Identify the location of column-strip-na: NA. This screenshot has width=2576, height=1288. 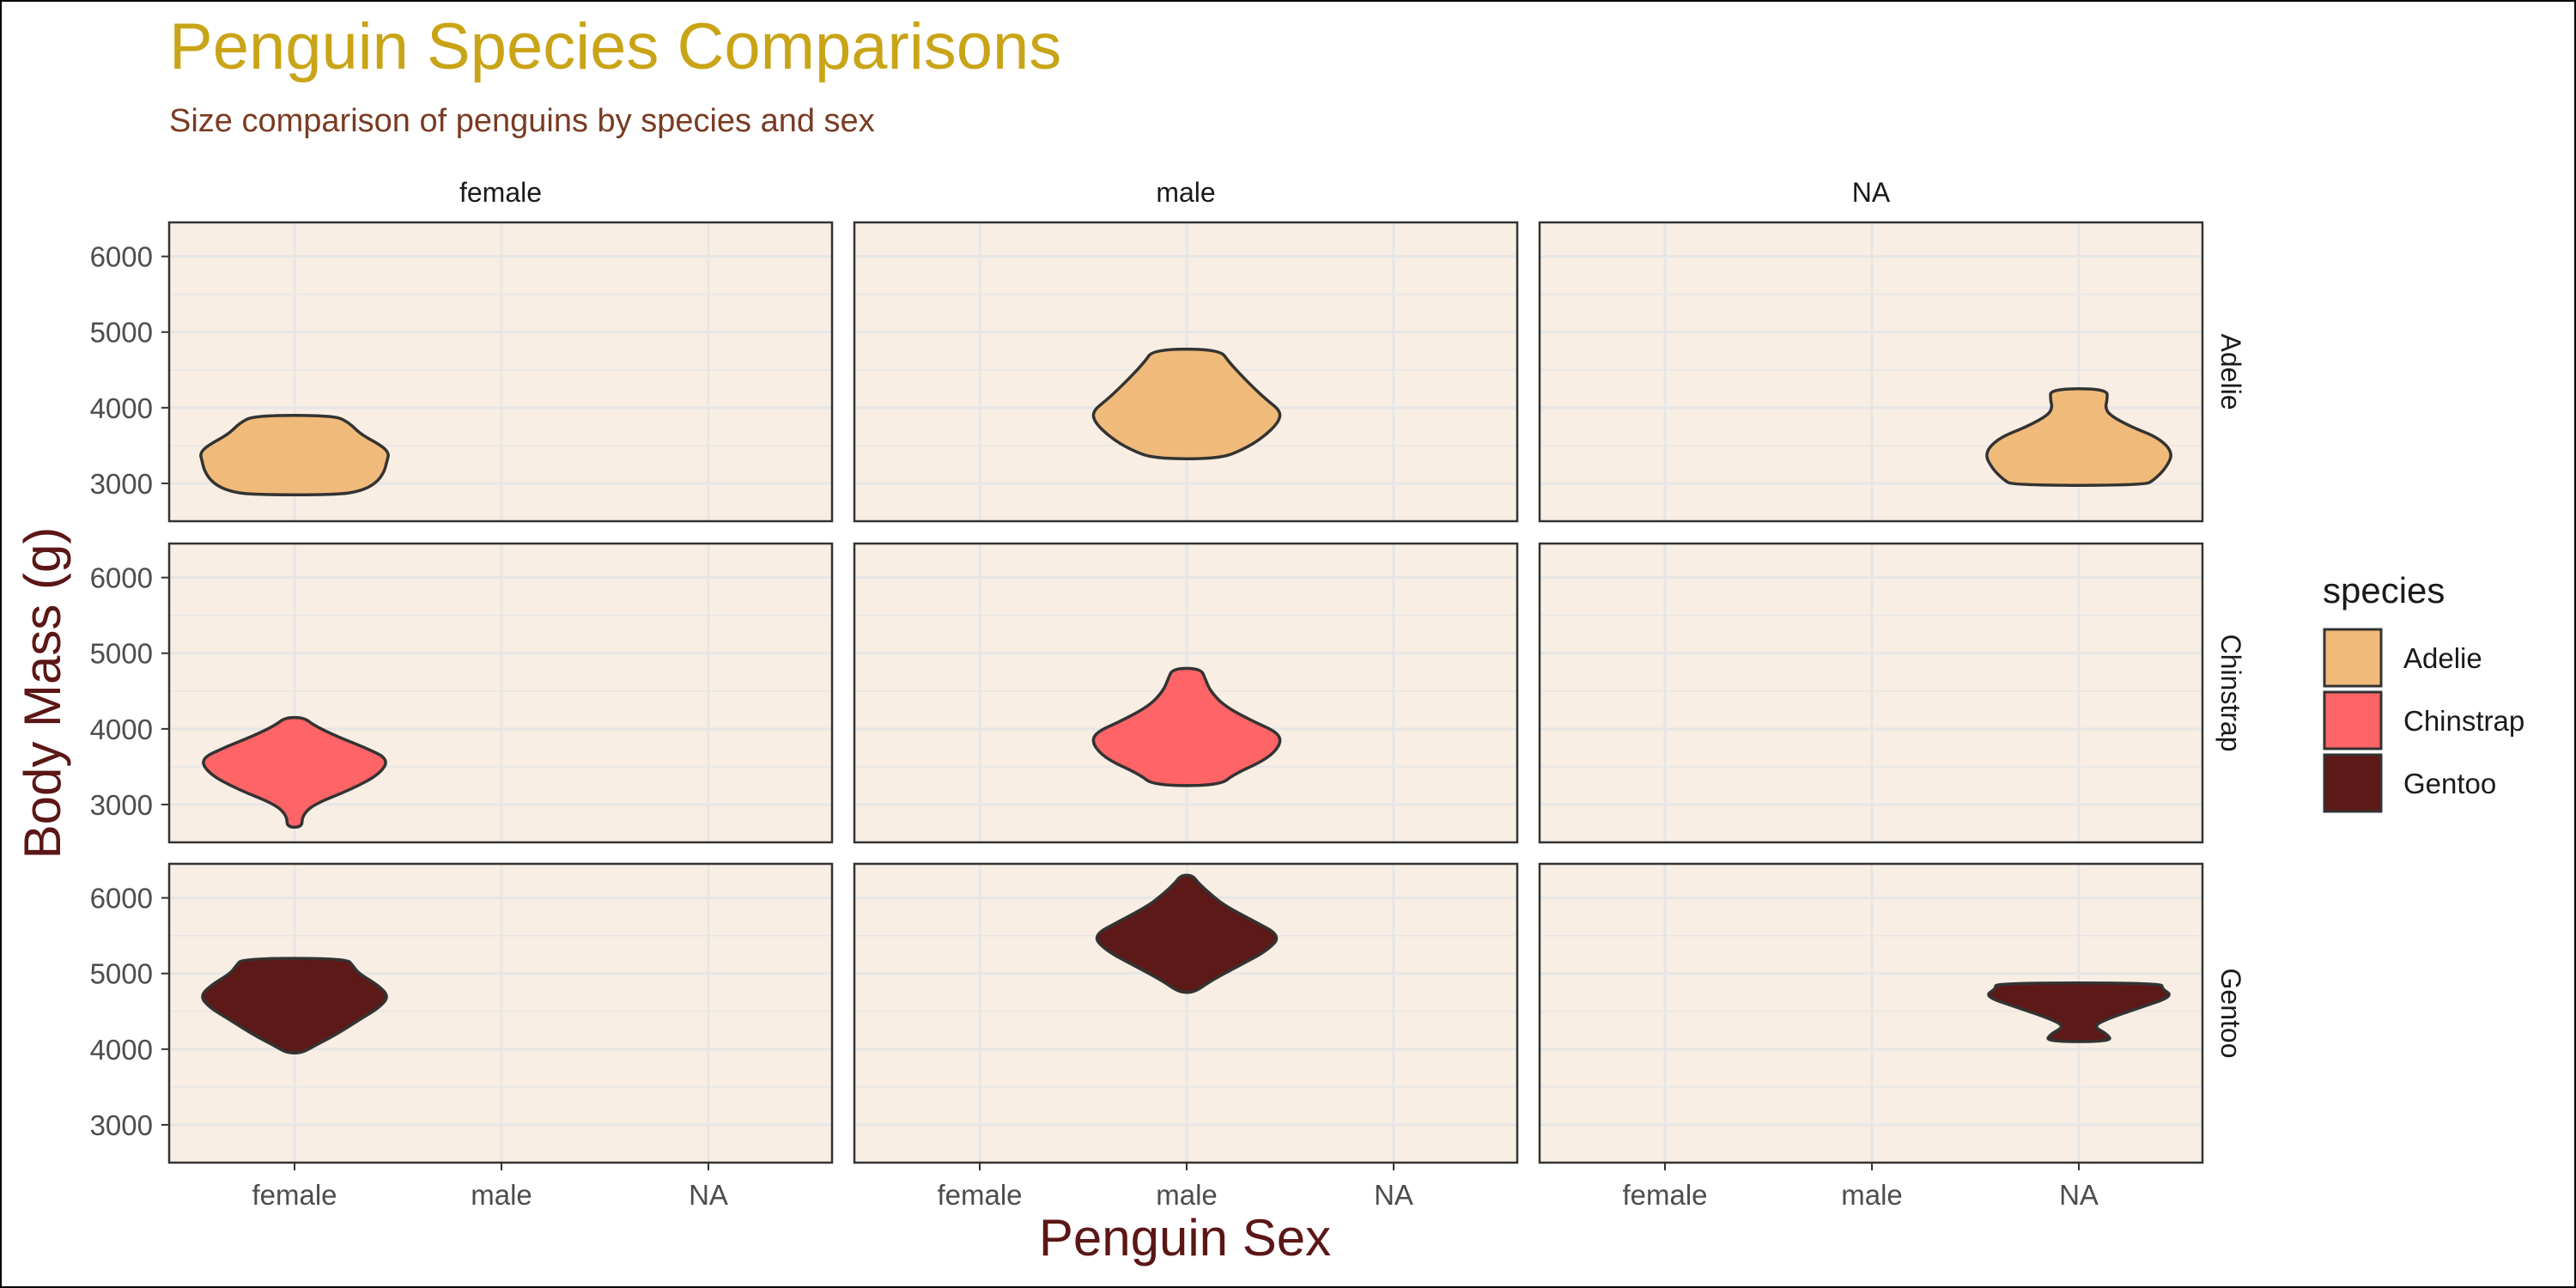
(1872, 192).